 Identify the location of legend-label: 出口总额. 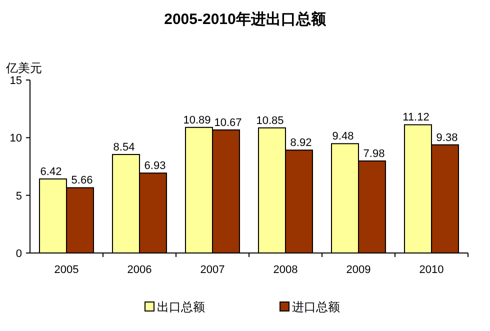
(181, 307).